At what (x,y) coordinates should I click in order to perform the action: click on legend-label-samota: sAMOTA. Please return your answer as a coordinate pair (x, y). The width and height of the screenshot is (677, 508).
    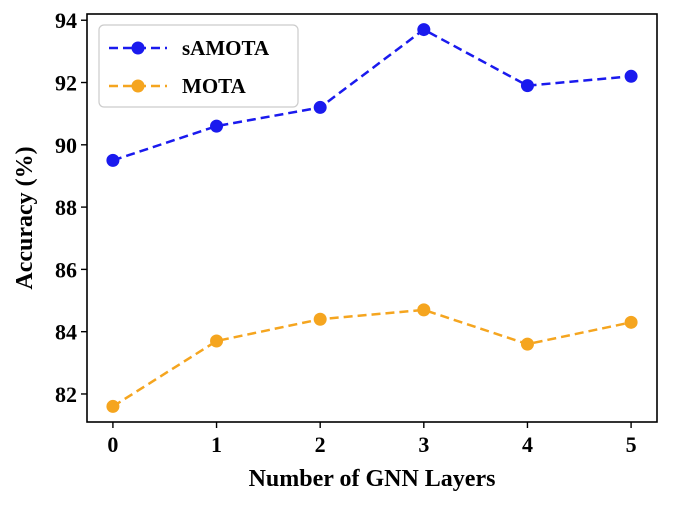
    Looking at the image, I should click on (226, 48).